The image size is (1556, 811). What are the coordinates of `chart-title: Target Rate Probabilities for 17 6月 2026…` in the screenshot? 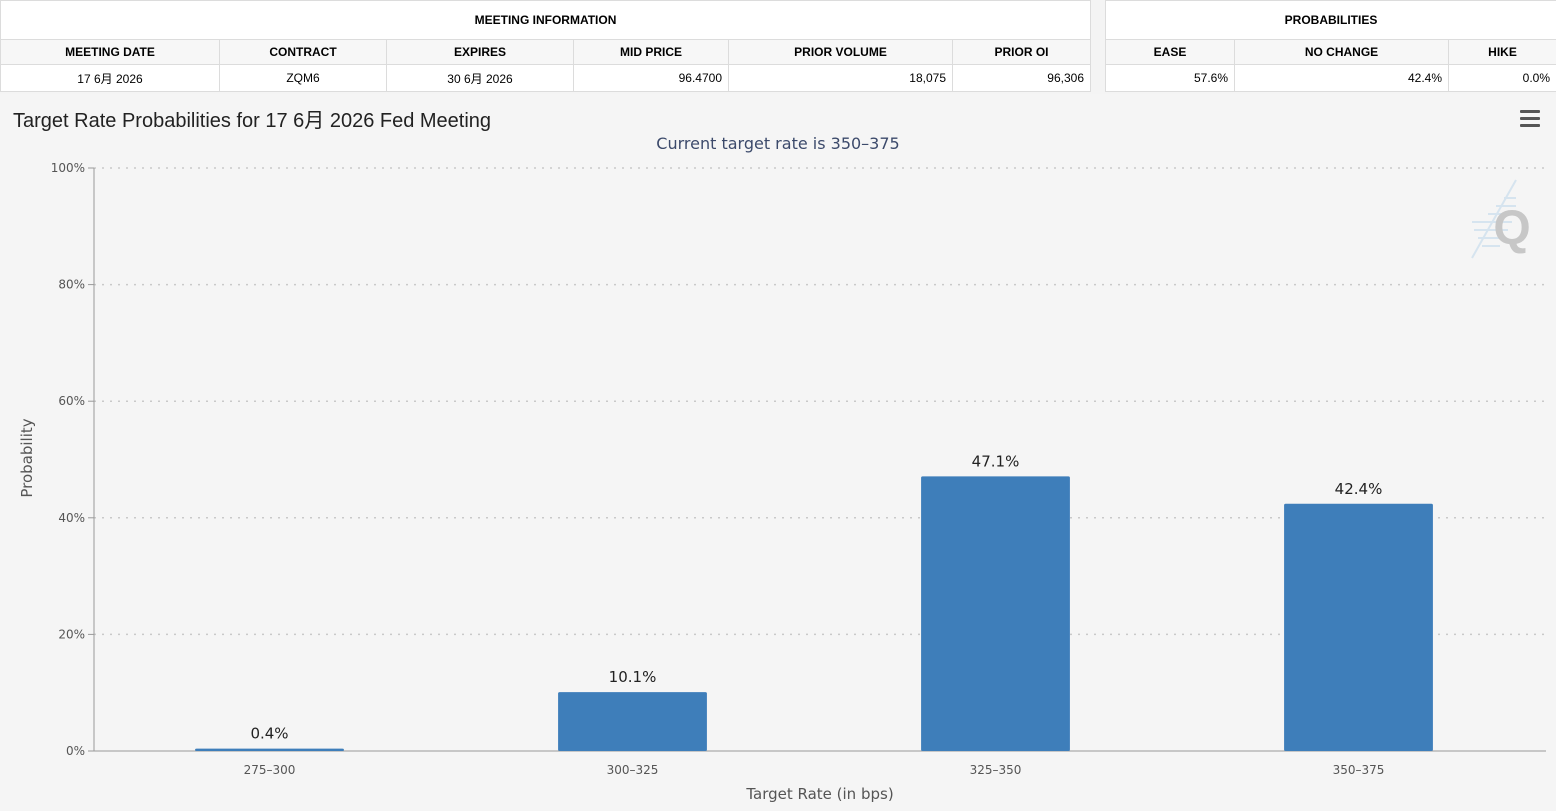 It's located at (252, 121).